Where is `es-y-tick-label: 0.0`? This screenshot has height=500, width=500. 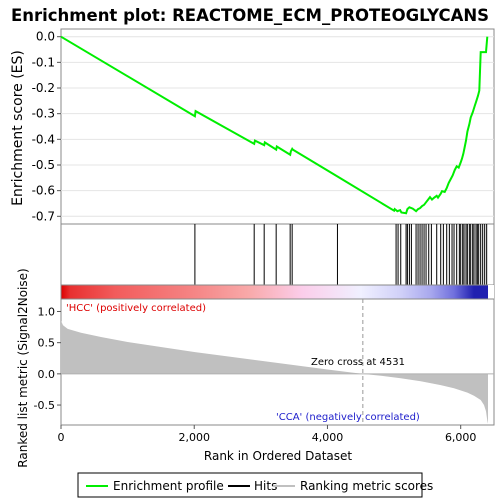
es-y-tick-label: 0.0 is located at coordinates (45, 37).